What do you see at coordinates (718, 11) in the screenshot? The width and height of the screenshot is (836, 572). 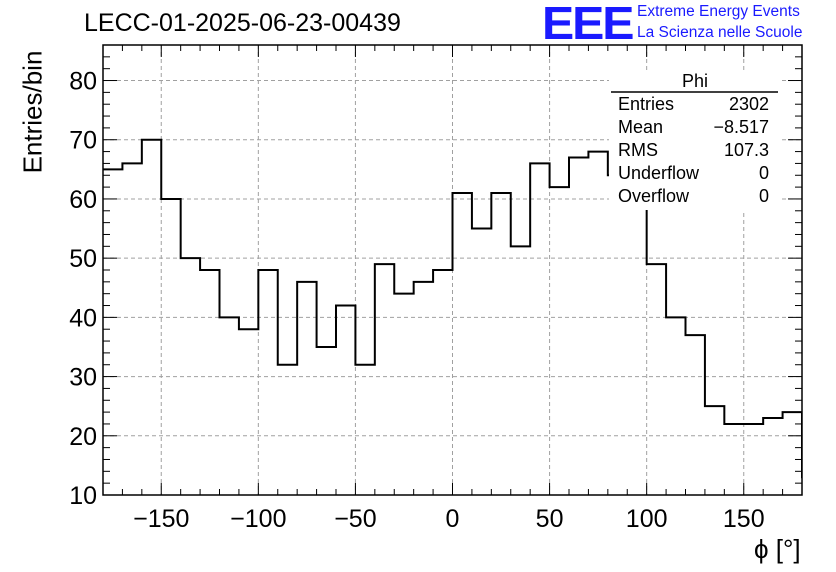 I see `brand-line-1: Extreme Energy Events` at bounding box center [718, 11].